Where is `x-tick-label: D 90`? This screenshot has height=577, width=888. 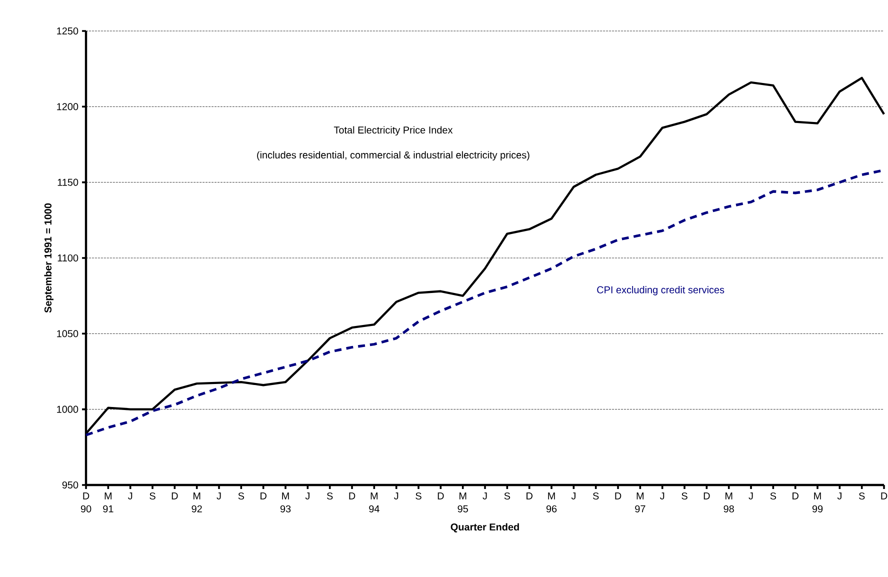 x-tick-label: D 90 is located at coordinates (86, 502).